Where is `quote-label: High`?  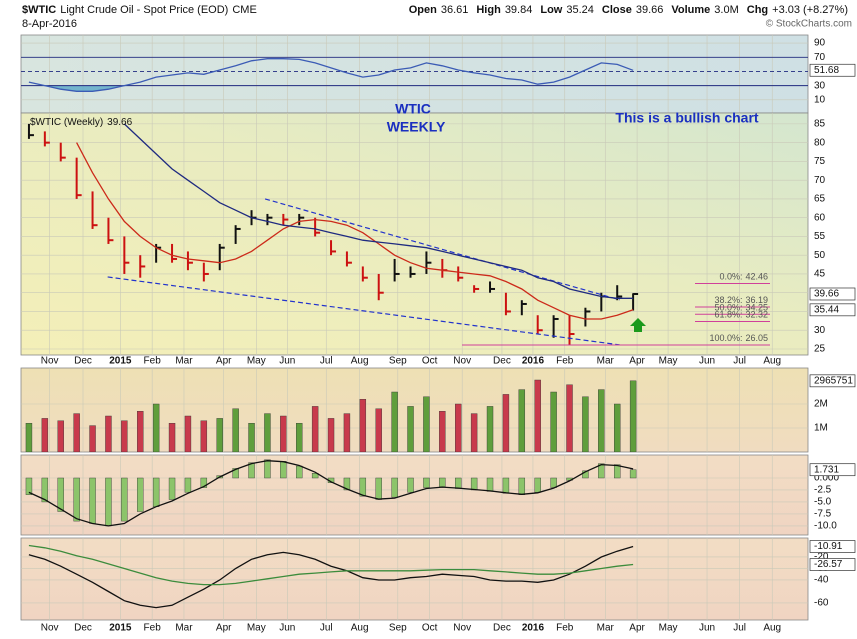
quote-label: High is located at coordinates (488, 10).